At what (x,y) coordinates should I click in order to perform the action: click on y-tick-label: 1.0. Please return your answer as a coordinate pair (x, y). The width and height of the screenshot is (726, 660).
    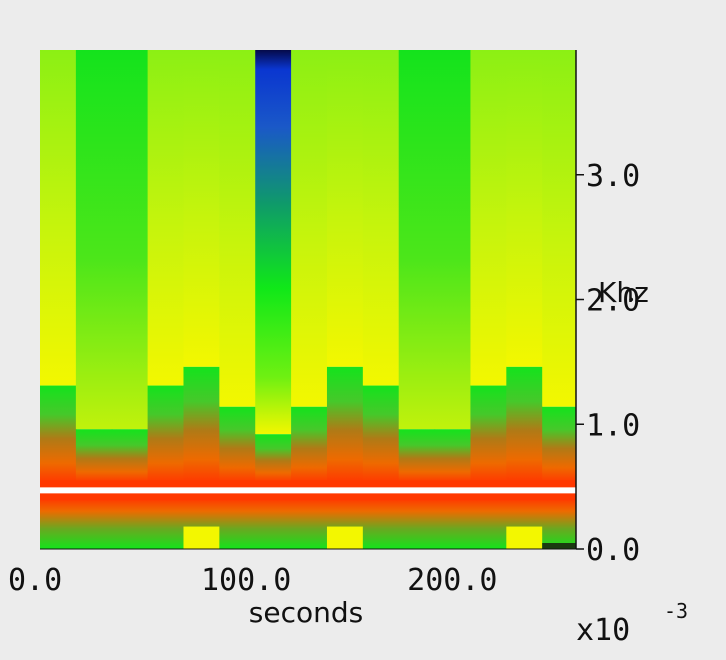
    Looking at the image, I should click on (613, 425).